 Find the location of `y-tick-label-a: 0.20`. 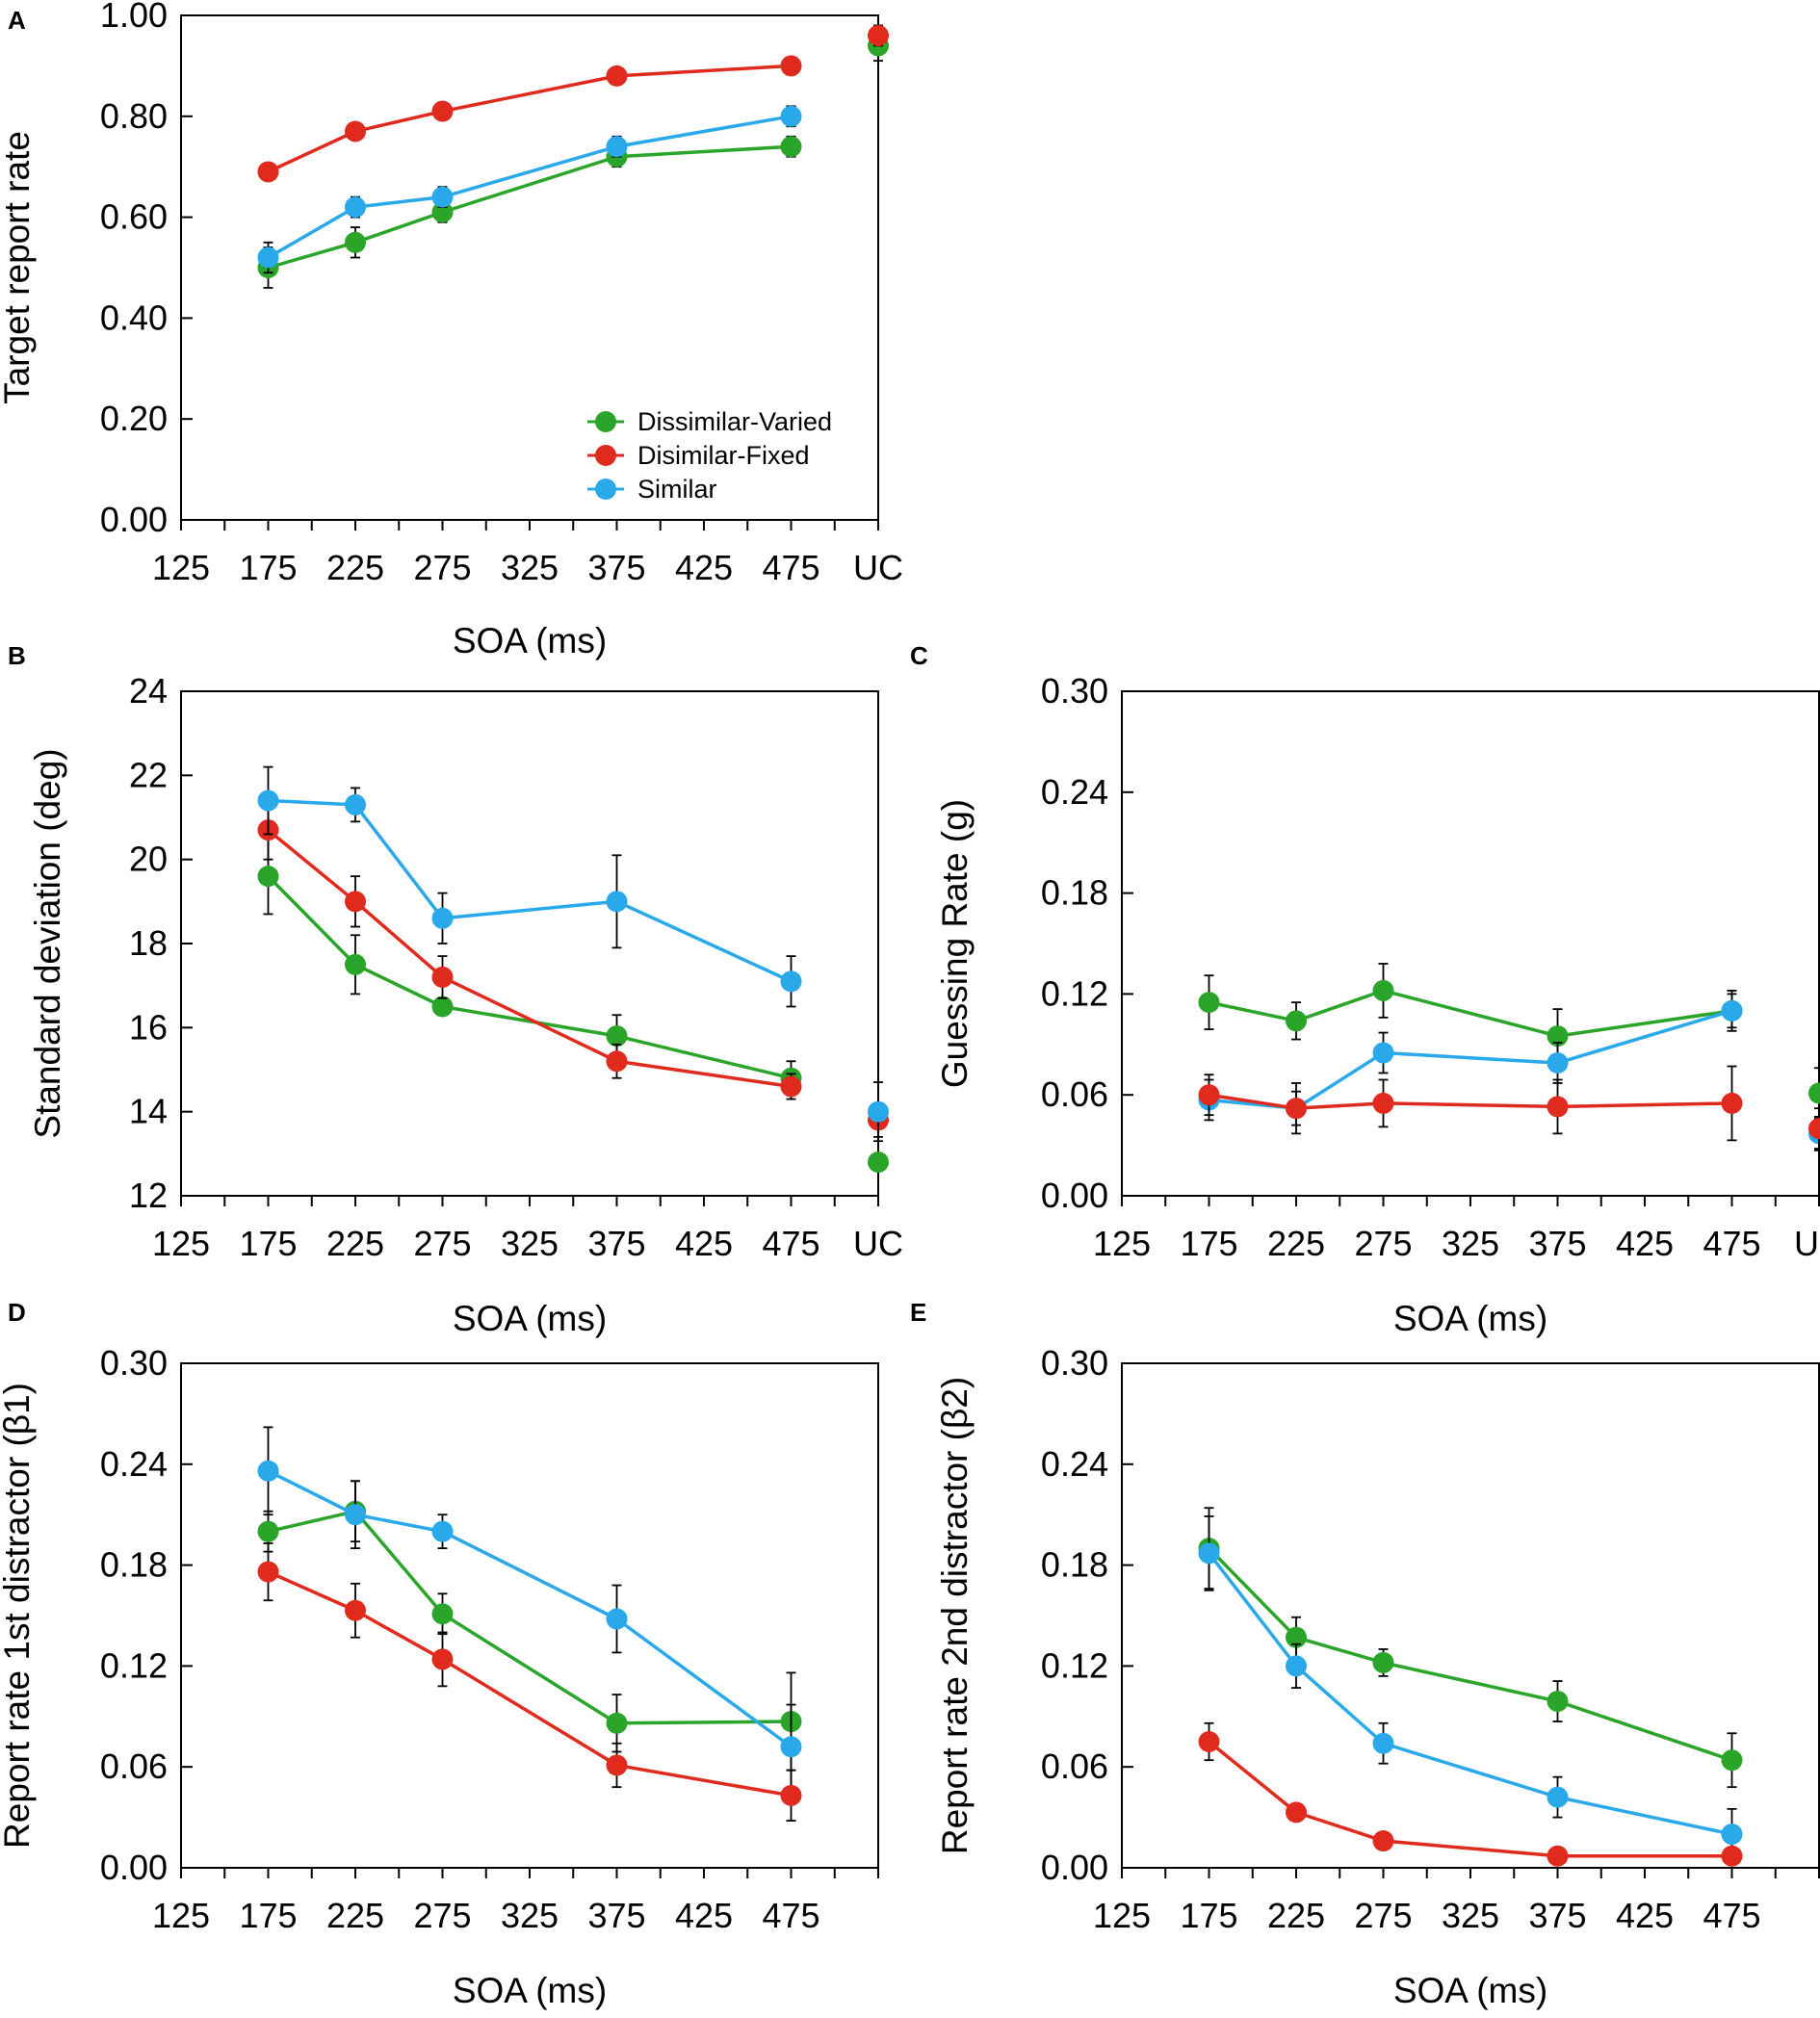

y-tick-label-a: 0.20 is located at coordinates (134, 418).